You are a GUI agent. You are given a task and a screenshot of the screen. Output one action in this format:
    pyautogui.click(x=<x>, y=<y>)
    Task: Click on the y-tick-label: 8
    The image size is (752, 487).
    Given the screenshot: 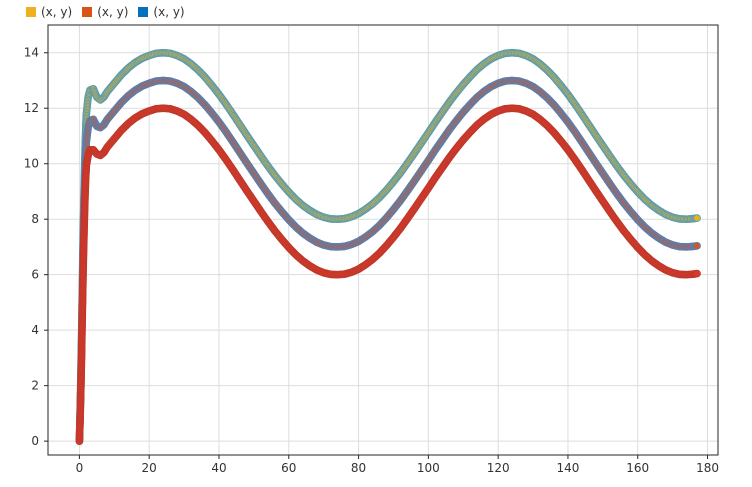 What is the action you would take?
    pyautogui.click(x=35, y=219)
    